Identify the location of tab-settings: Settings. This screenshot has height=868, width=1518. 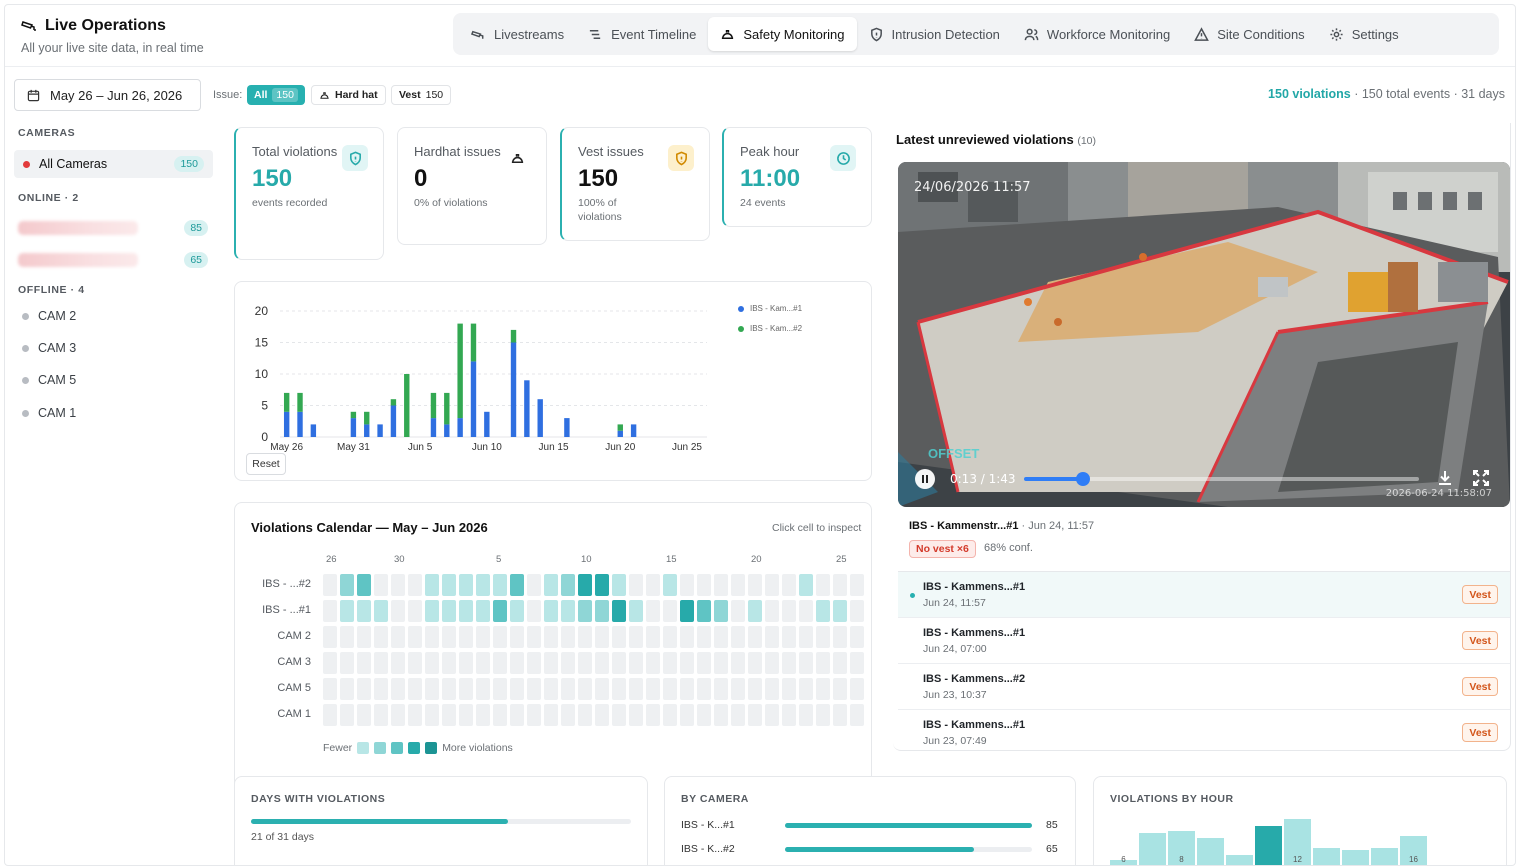
(1364, 34).